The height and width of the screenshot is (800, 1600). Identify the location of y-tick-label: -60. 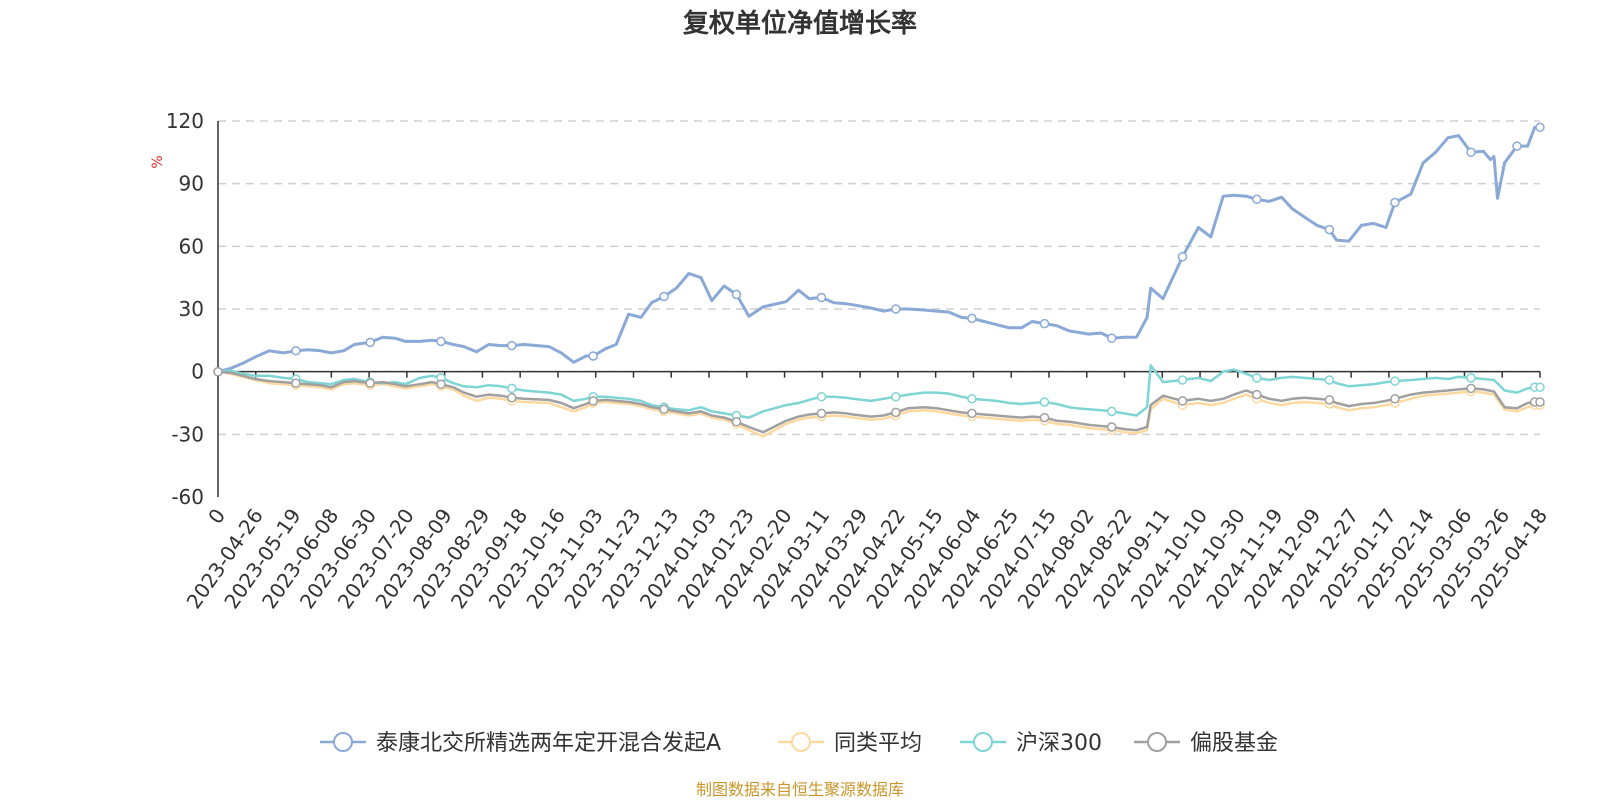
(187, 497).